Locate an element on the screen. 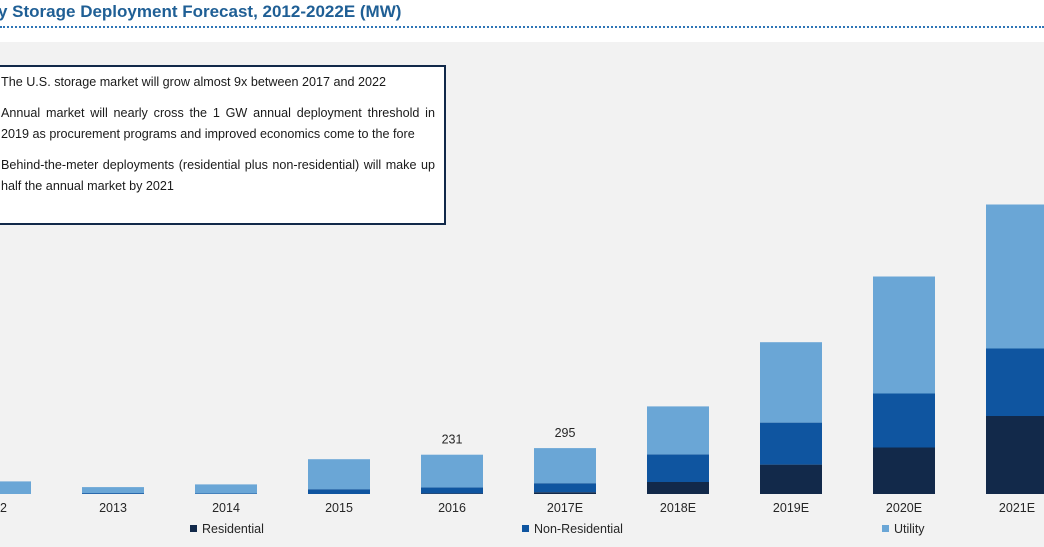 The height and width of the screenshot is (547, 1044). x-tick-label: 2020E is located at coordinates (904, 508).